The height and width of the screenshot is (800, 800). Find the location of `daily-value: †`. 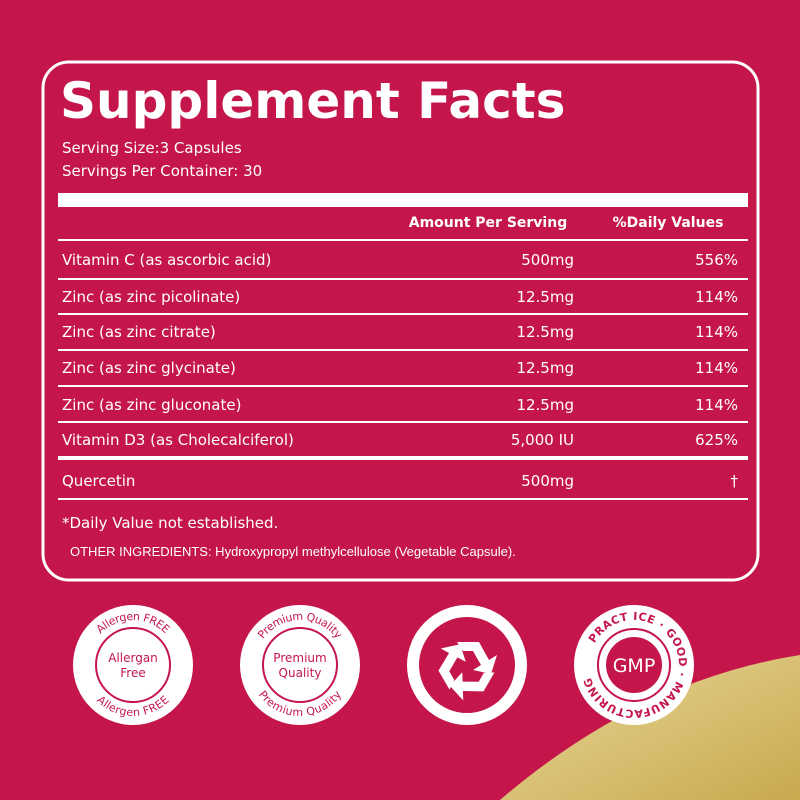

daily-value: † is located at coordinates (735, 481).